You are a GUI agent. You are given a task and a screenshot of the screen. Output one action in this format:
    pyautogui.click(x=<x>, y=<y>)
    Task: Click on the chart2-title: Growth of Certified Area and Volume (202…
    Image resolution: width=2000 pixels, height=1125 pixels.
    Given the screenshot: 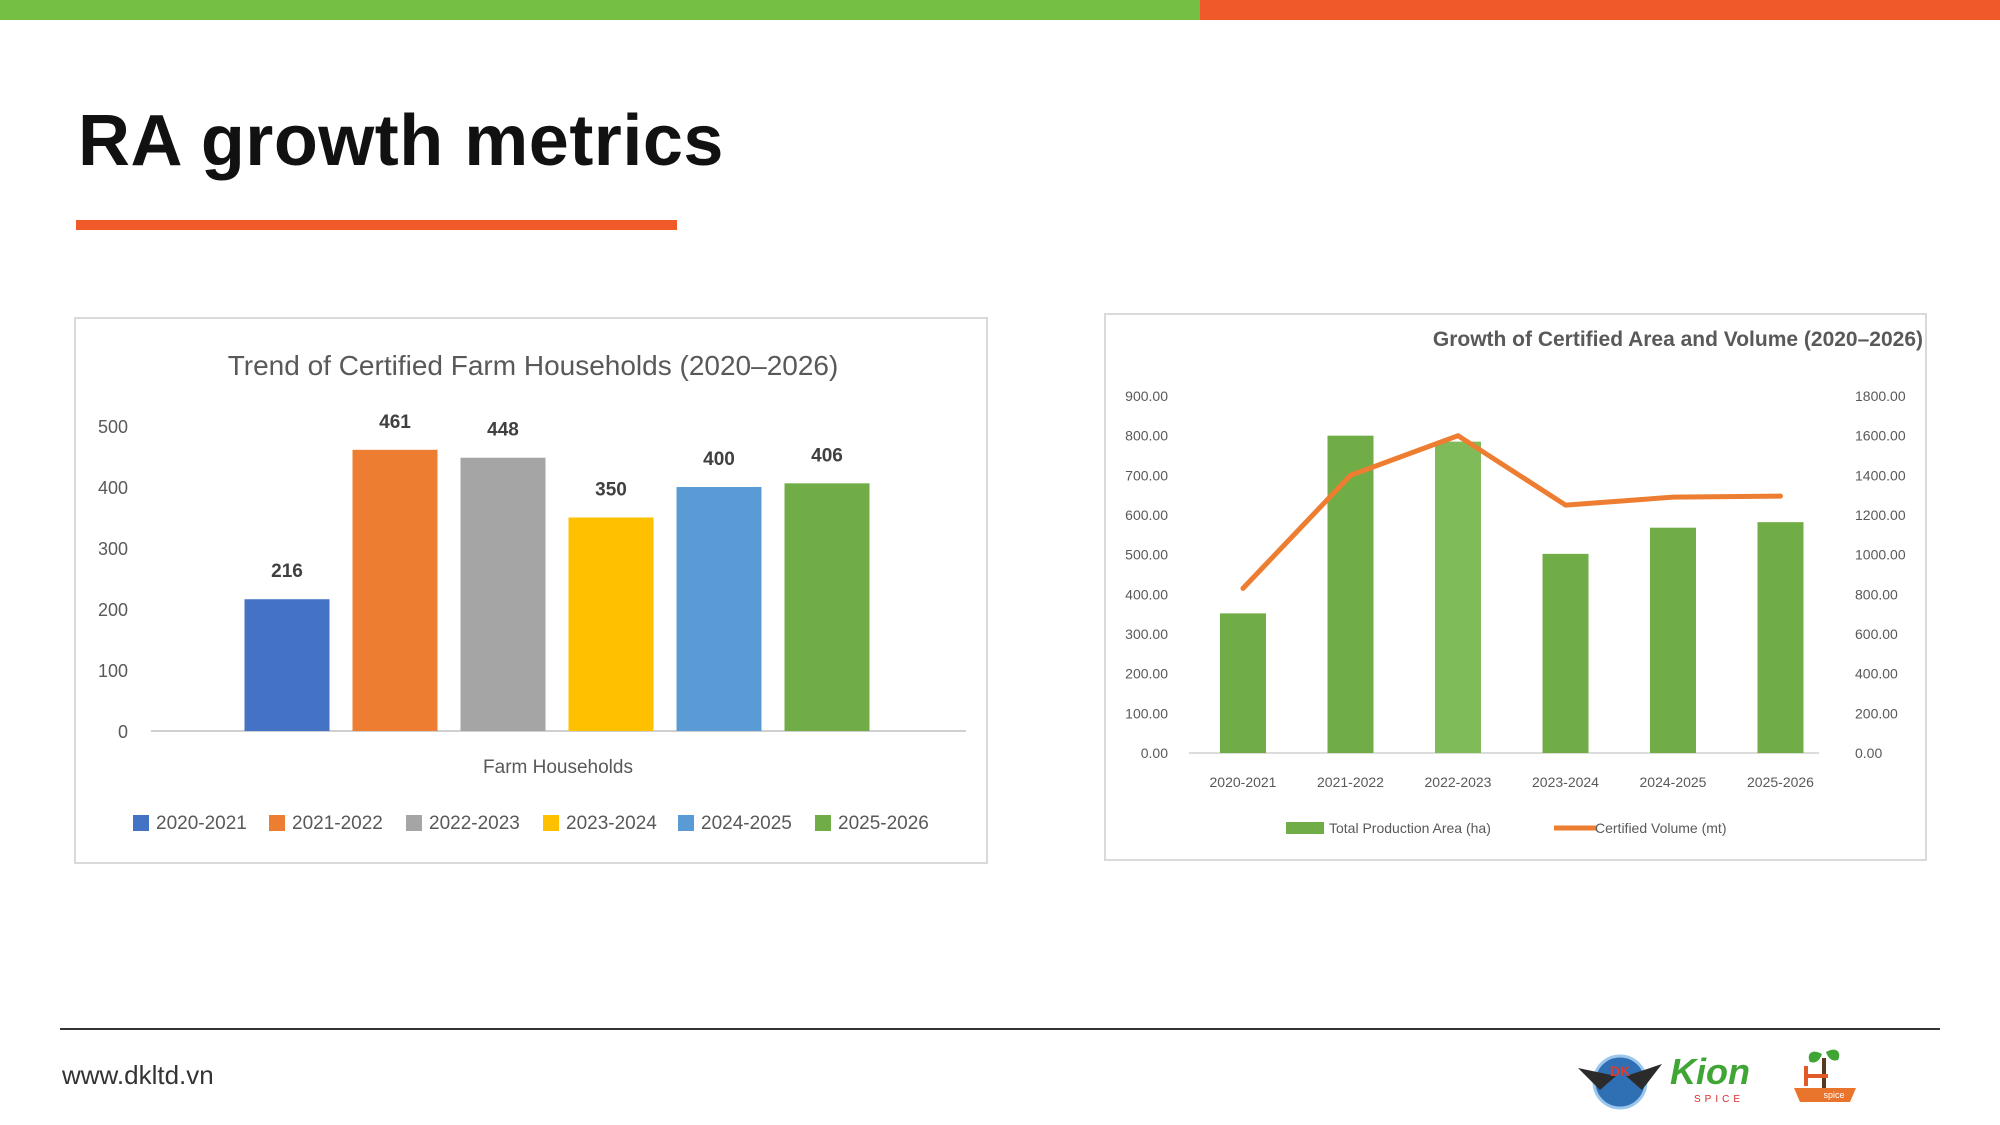 What is the action you would take?
    pyautogui.click(x=1678, y=339)
    